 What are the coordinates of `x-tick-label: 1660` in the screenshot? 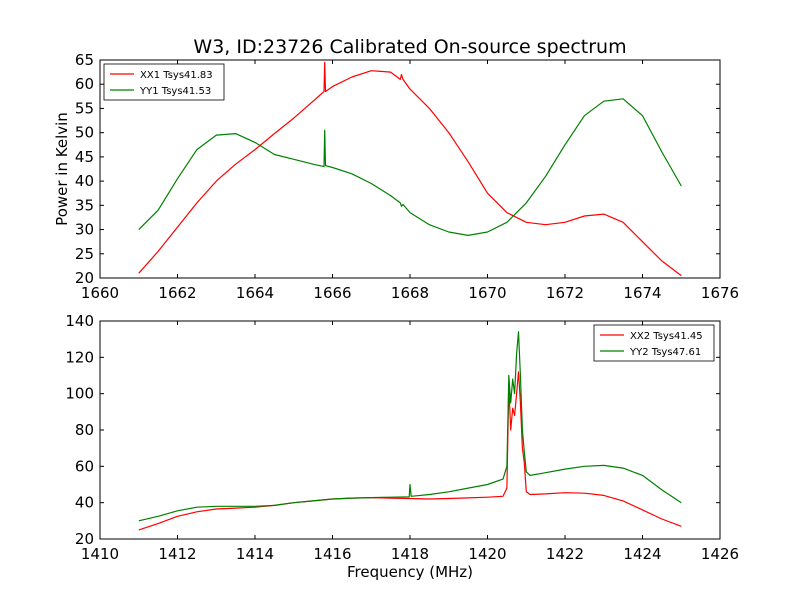 It's located at (100, 293).